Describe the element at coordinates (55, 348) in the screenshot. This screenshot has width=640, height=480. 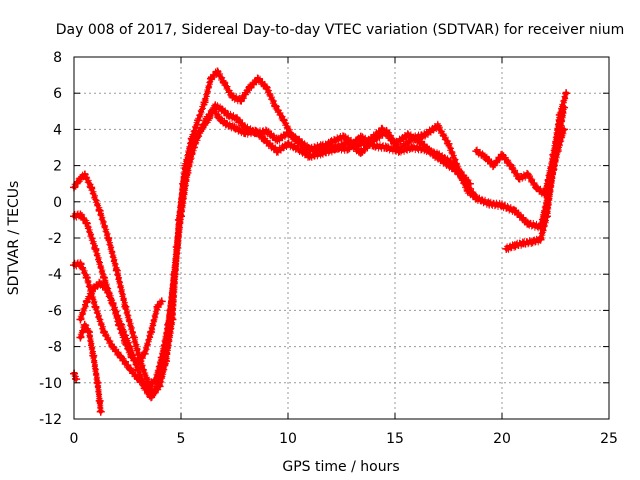
I see `y-tick-label: -8` at that location.